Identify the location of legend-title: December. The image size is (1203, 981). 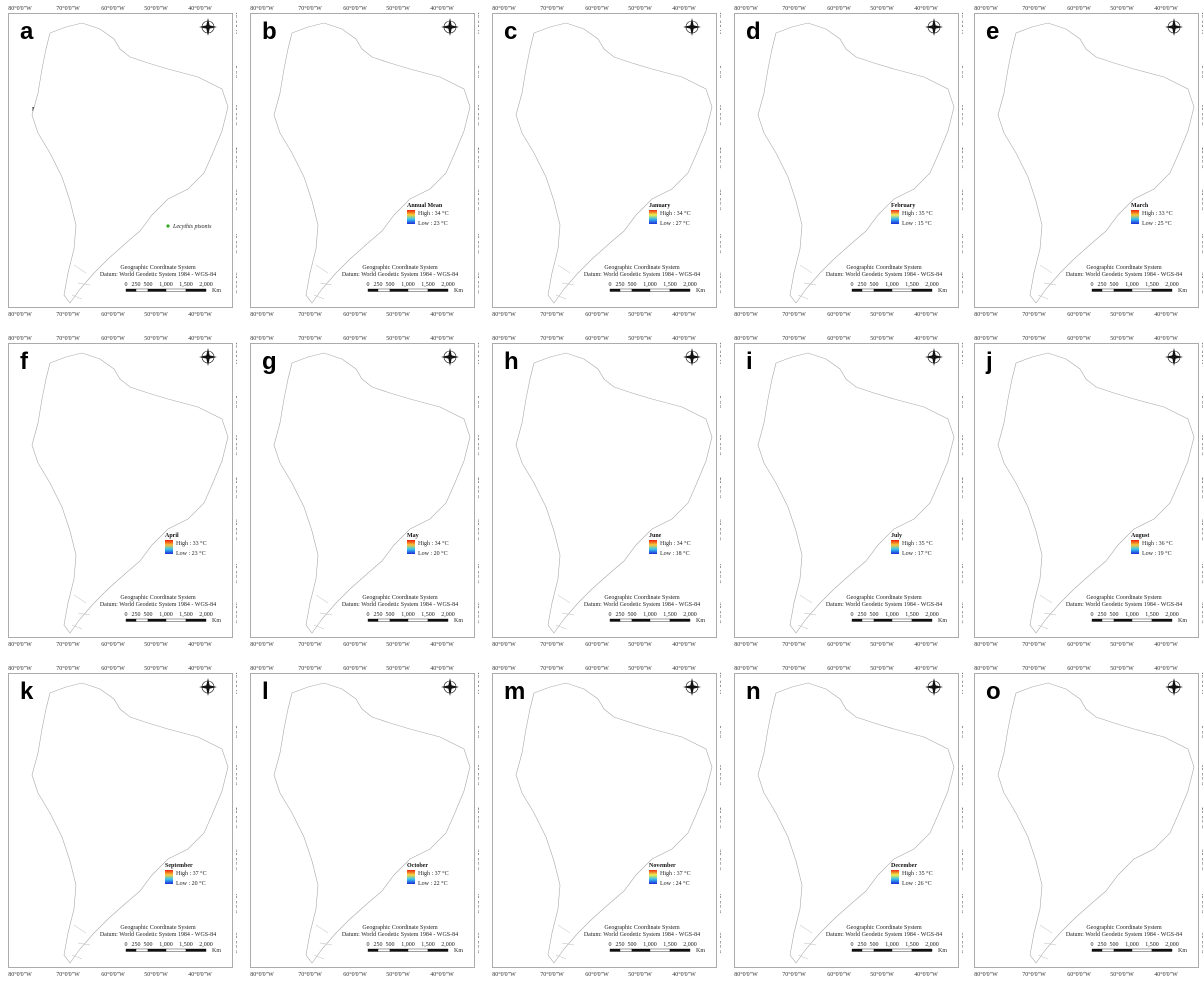
(904, 866).